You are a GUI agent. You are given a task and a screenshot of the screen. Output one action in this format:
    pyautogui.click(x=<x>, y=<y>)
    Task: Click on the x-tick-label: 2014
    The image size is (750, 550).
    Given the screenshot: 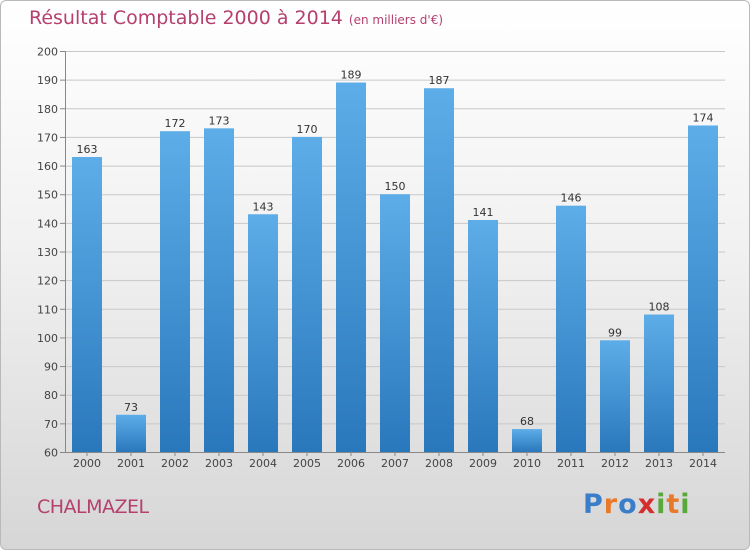 What is the action you would take?
    pyautogui.click(x=703, y=463)
    